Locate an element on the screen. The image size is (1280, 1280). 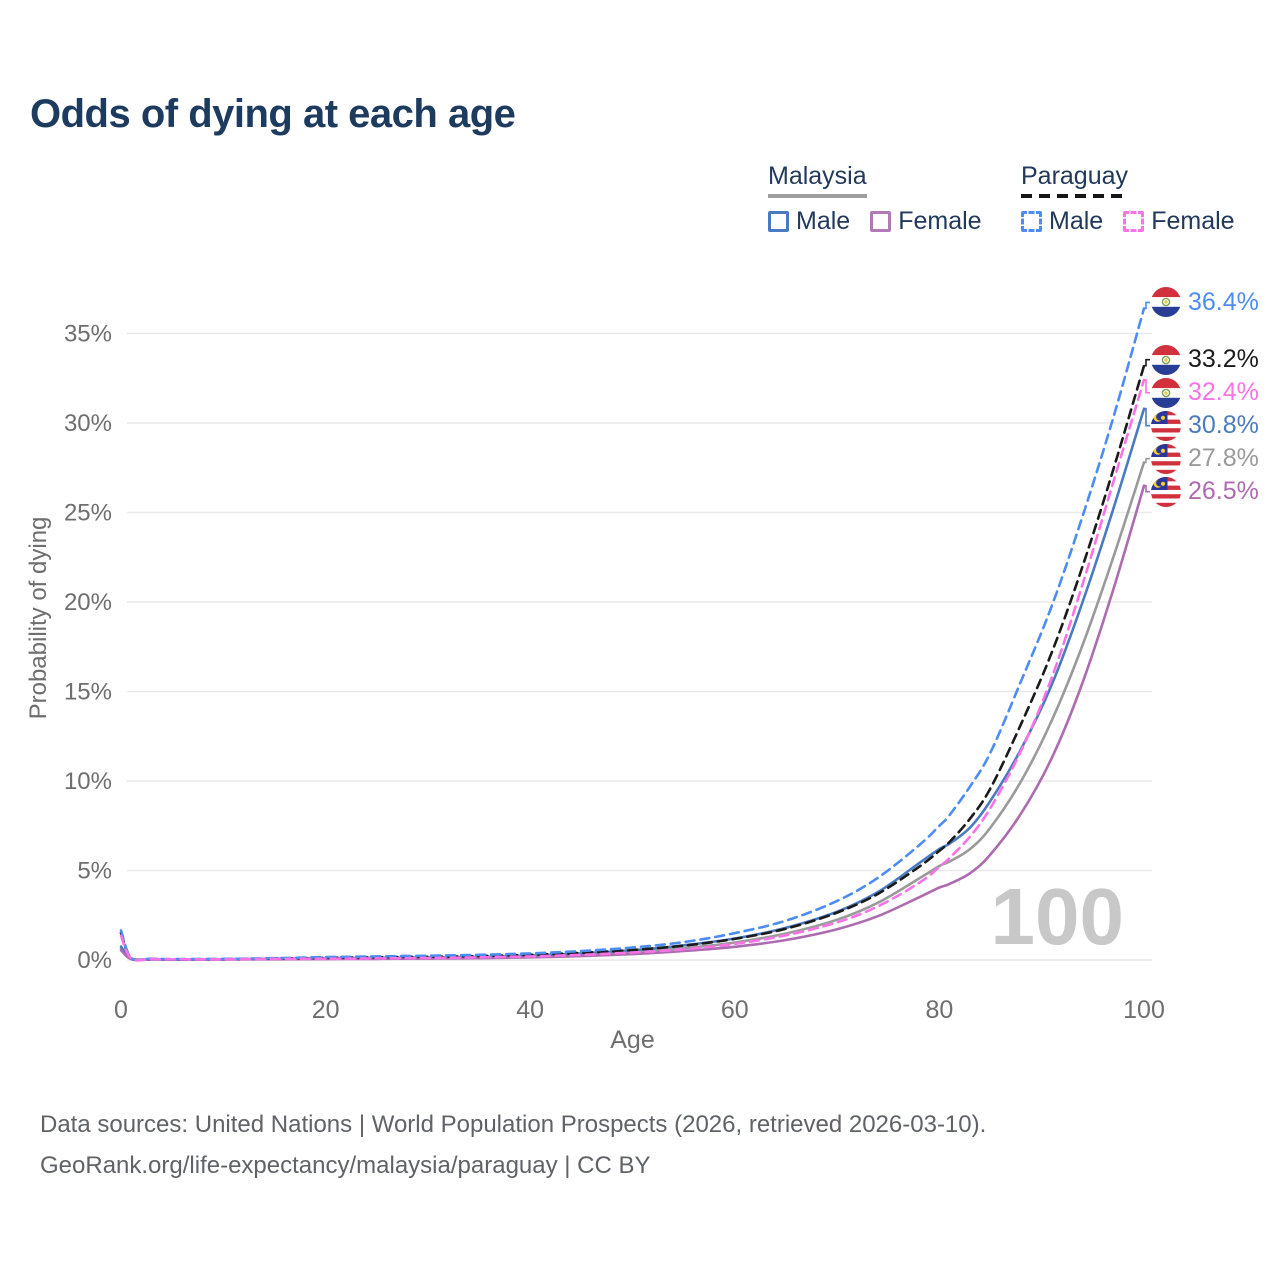
leader-line-malaysia-female is located at coordinates (1147, 488).